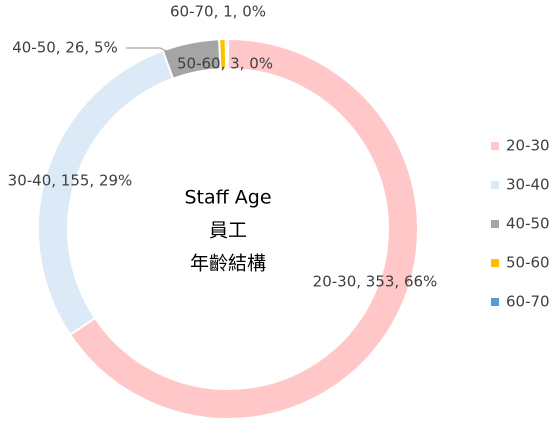 Image resolution: width=553 pixels, height=421 pixels. Describe the element at coordinates (228, 231) in the screenshot. I see `center-title: 員工` at that location.